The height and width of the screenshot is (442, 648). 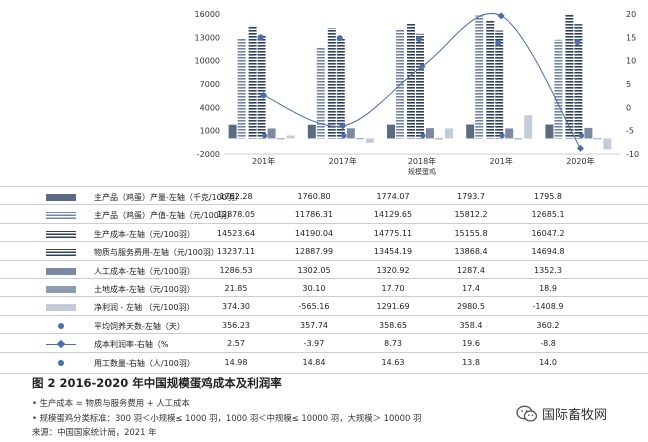 I want to click on table-cell: 14190.04, so click(x=314, y=233).